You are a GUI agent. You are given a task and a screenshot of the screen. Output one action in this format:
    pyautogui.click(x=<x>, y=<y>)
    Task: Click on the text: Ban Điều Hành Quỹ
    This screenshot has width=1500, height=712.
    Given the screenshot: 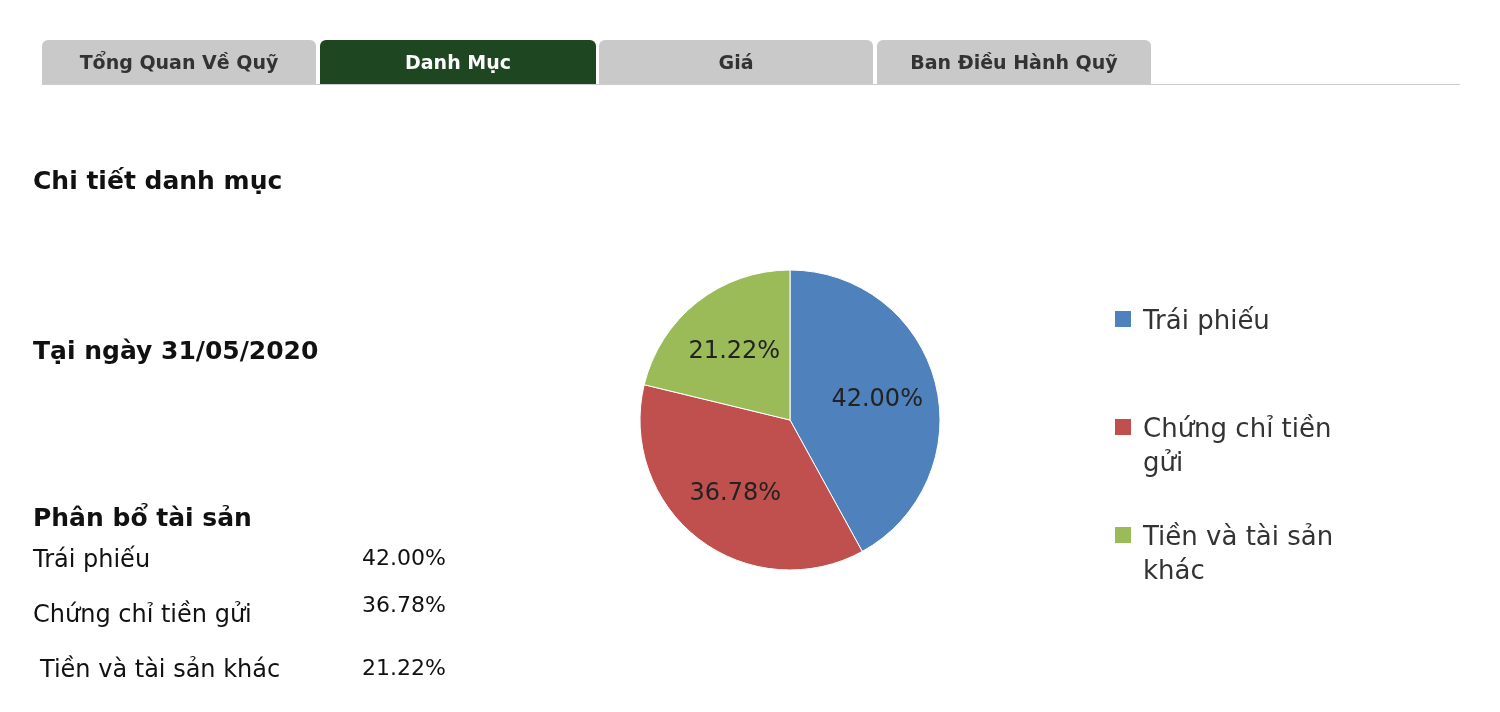 What is the action you would take?
    pyautogui.click(x=1014, y=62)
    